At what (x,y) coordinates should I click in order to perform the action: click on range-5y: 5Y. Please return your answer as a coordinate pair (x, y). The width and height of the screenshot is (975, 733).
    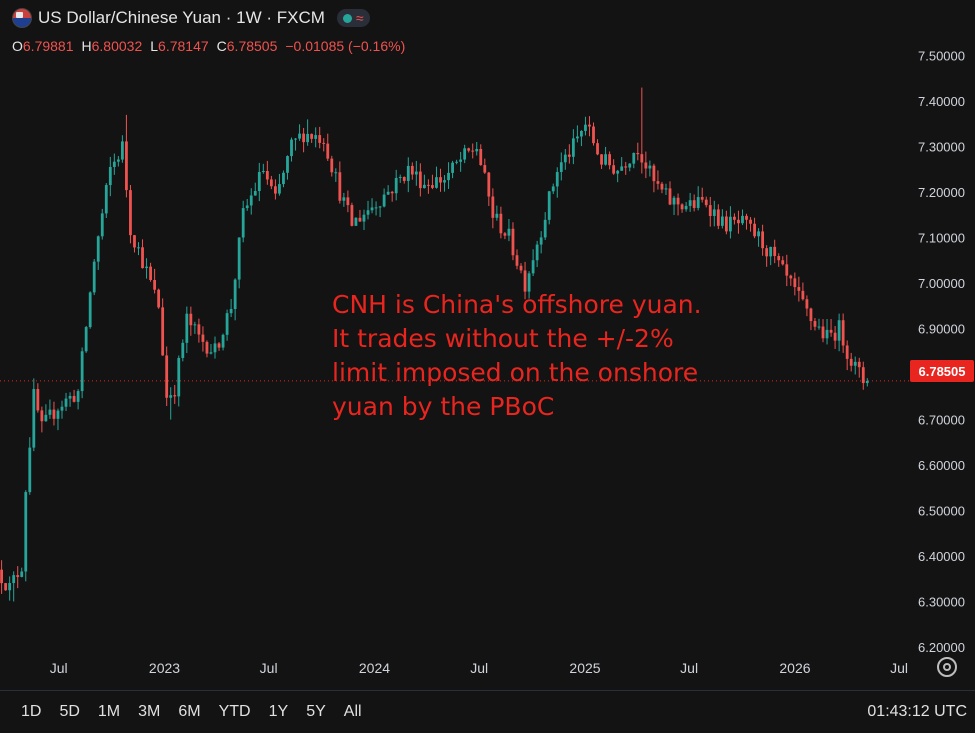
    Looking at the image, I should click on (316, 711).